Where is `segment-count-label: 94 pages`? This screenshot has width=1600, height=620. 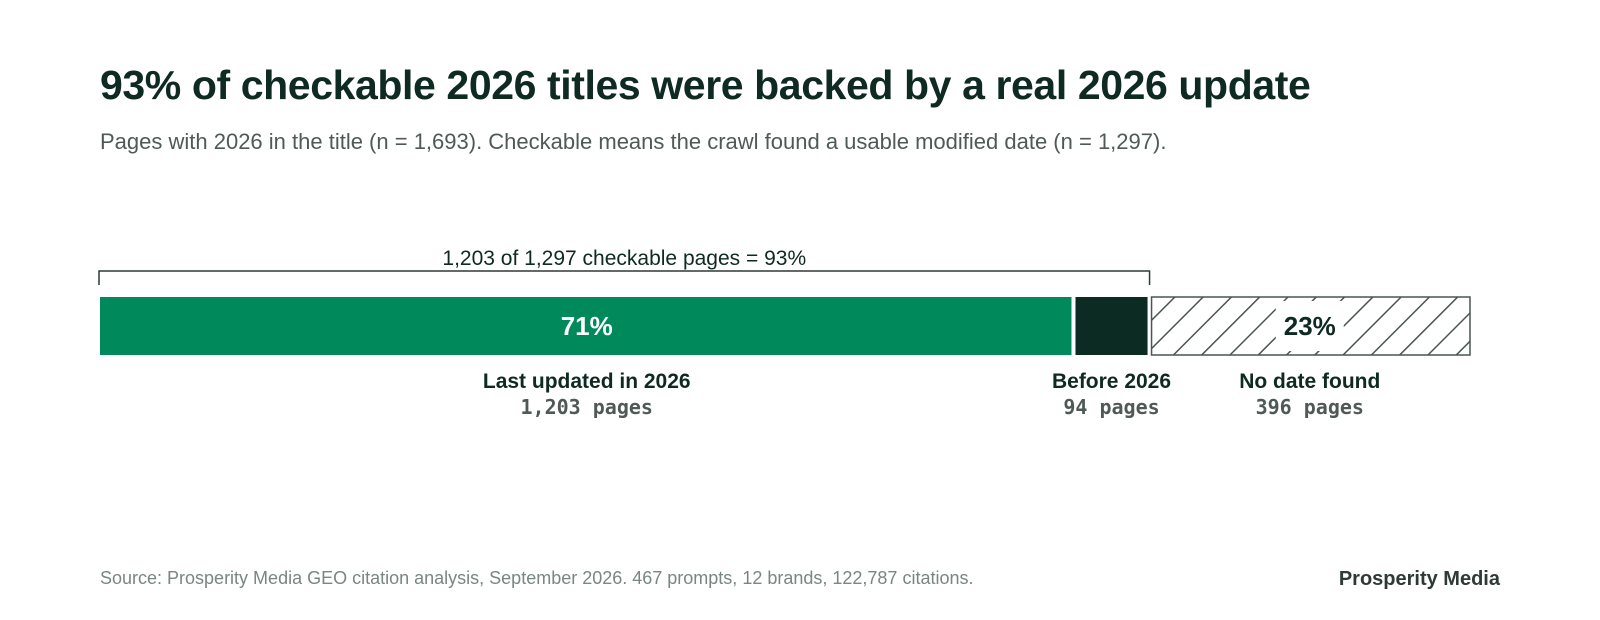 segment-count-label: 94 pages is located at coordinates (1111, 407).